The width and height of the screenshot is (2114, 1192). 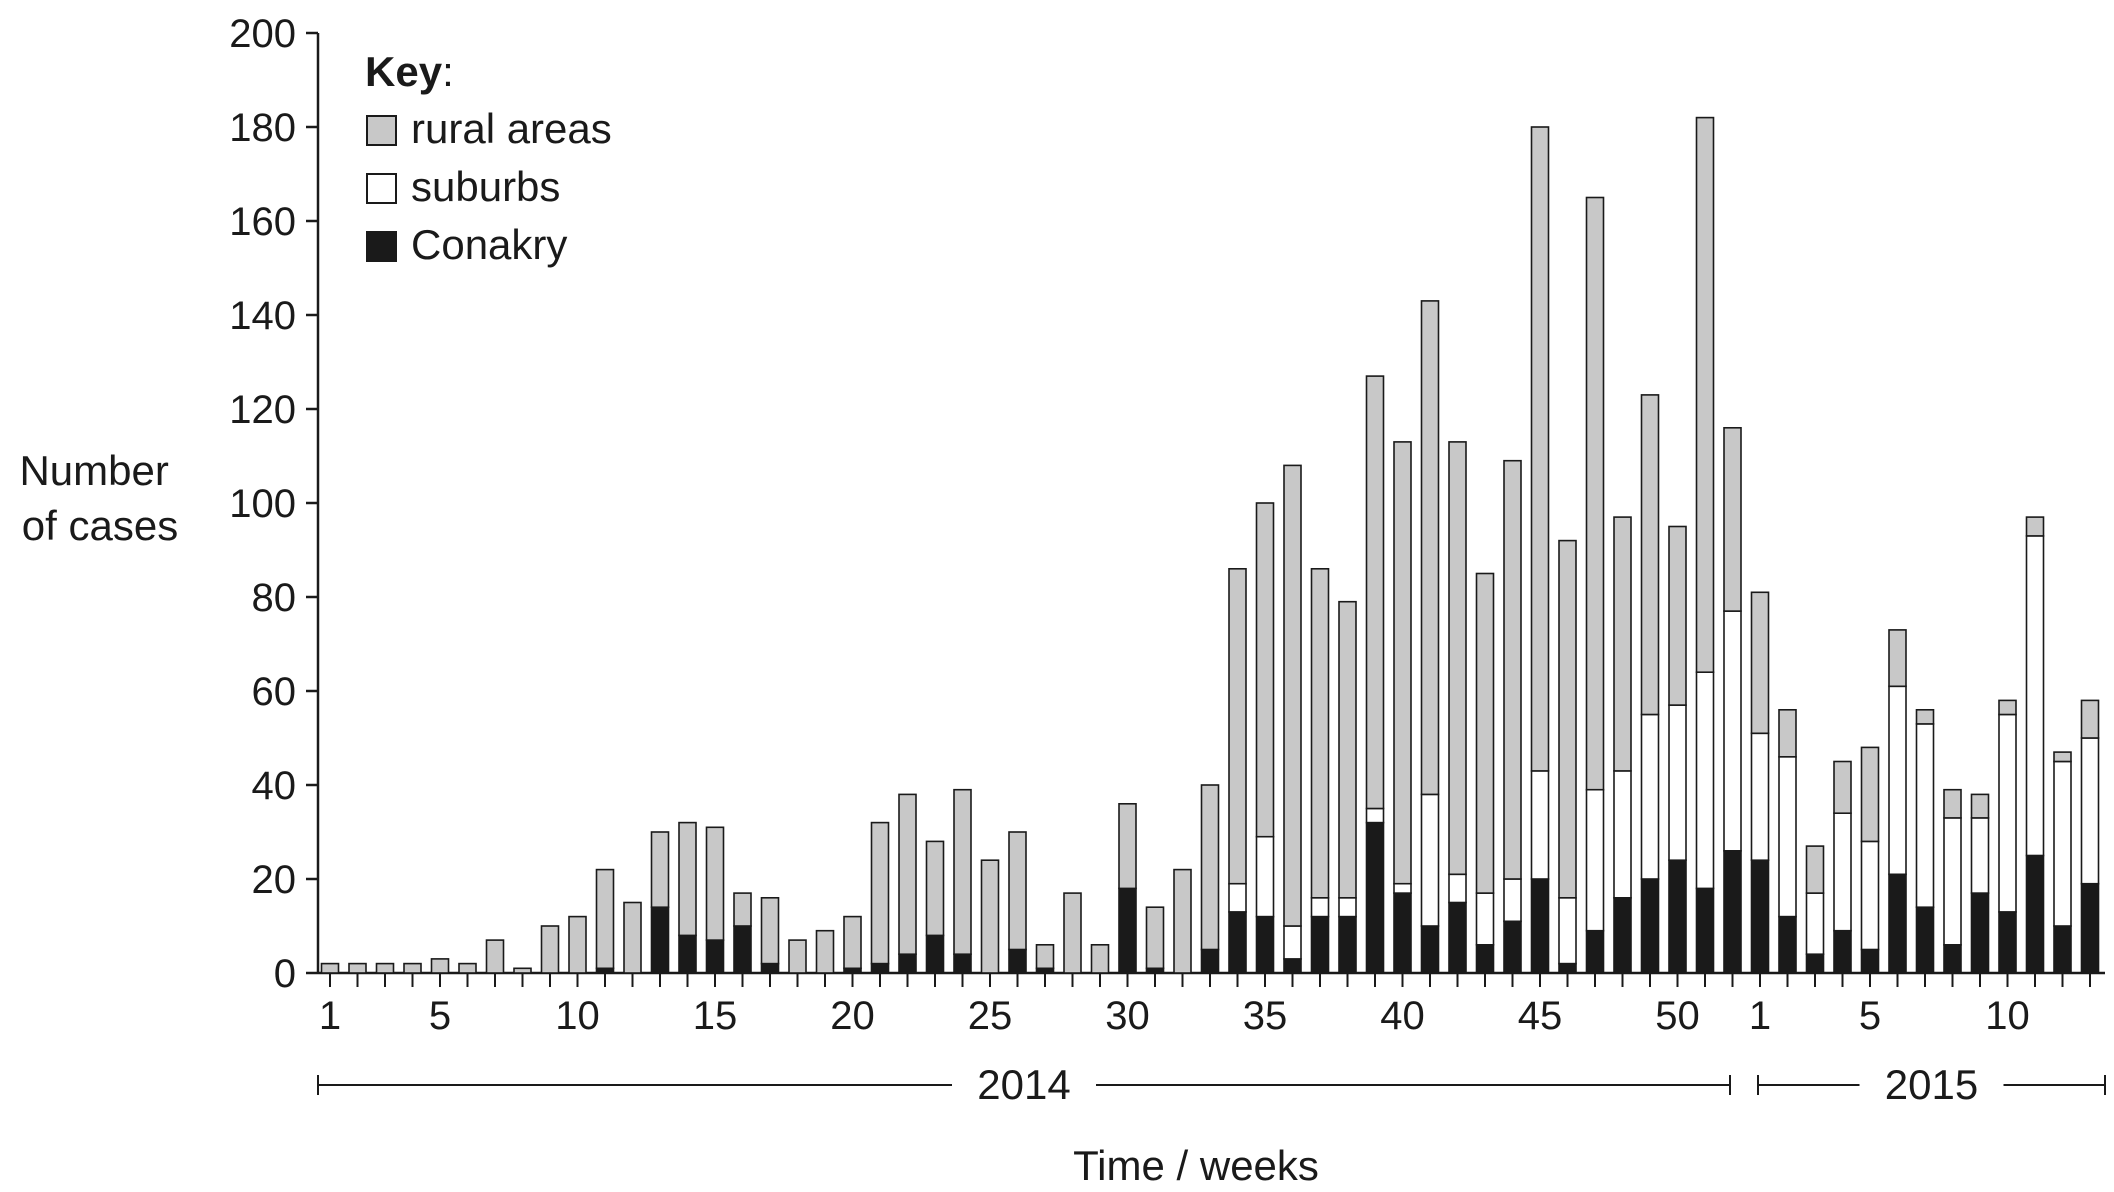 I want to click on y-axis-title: Number of cases, so click(x=99, y=498).